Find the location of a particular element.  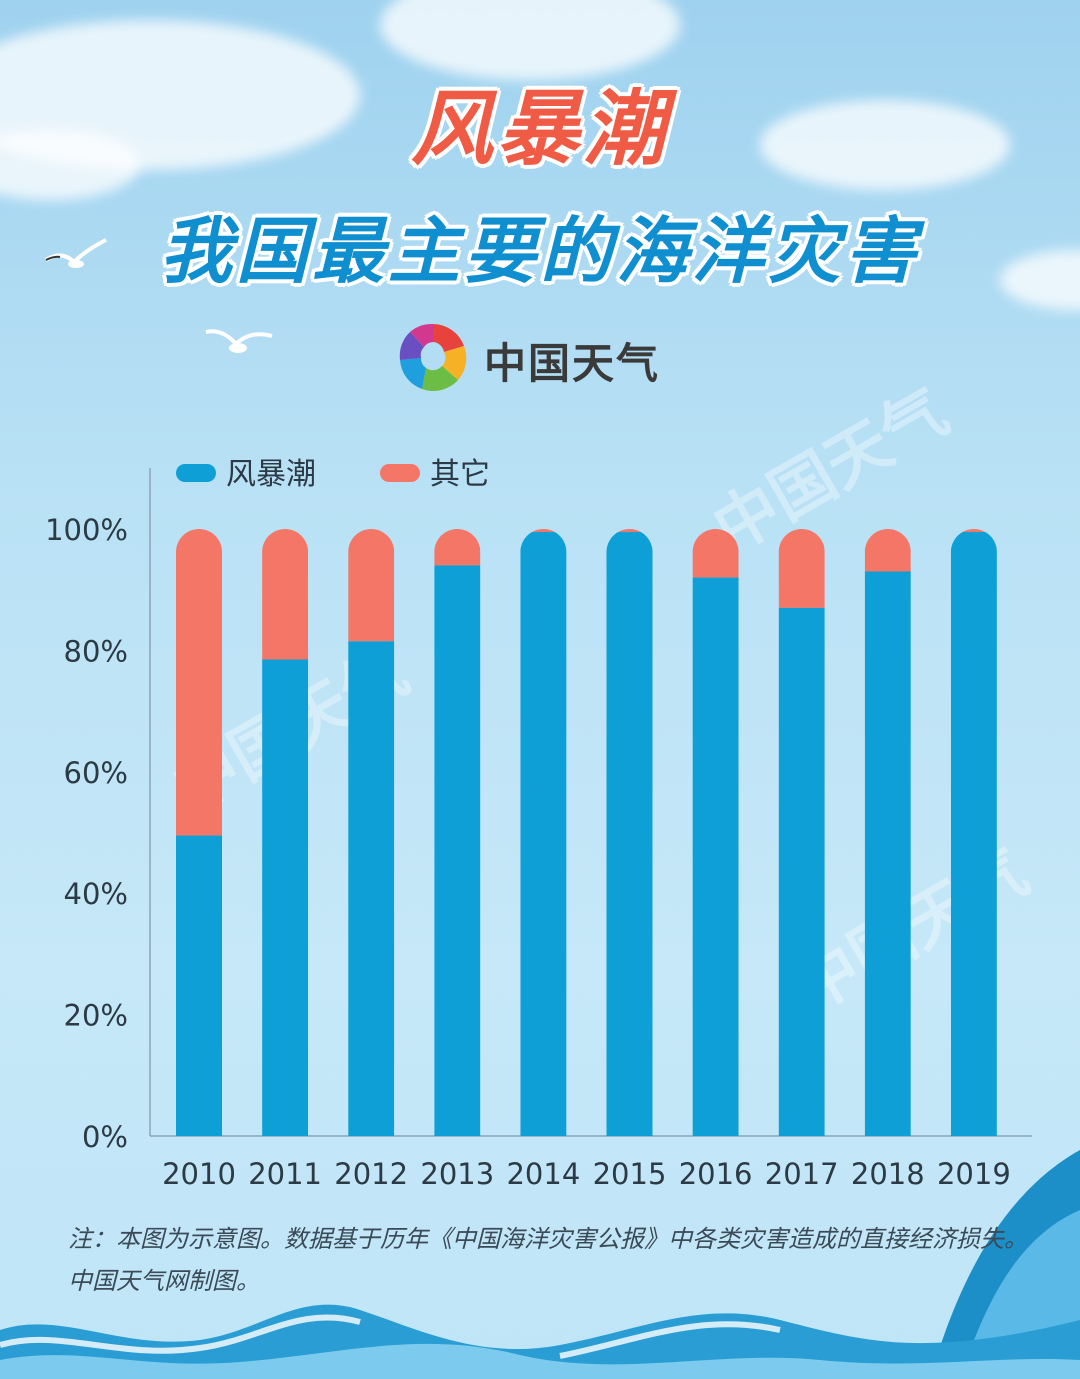

y-tick-label: 20% is located at coordinates (96, 1016).